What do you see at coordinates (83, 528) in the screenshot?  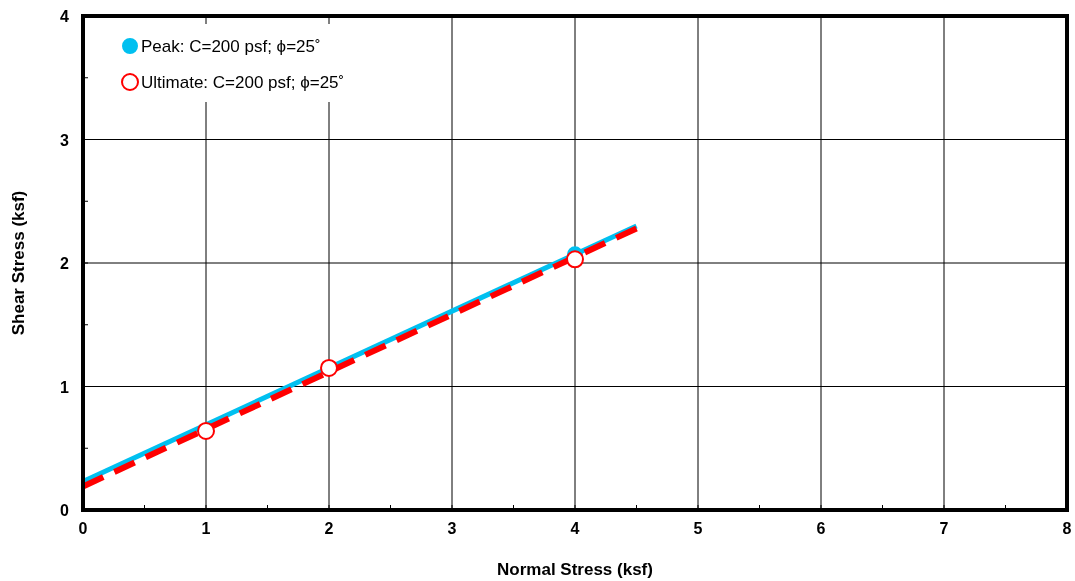 I see `x-tick-label: 0` at bounding box center [83, 528].